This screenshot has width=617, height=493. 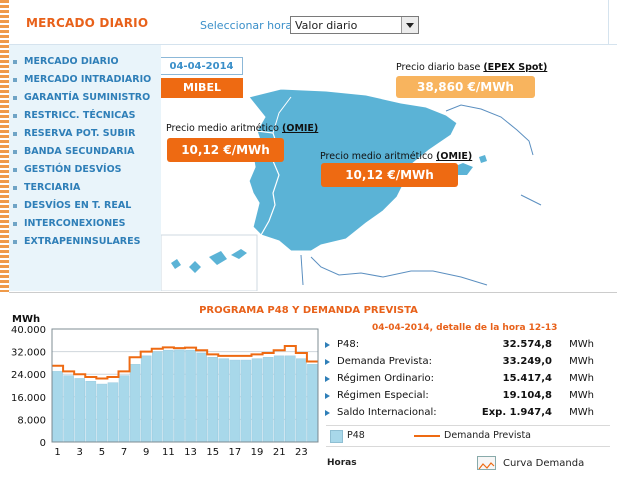 What do you see at coordinates (527, 361) in the screenshot?
I see `detail-value: 33.249,0` at bounding box center [527, 361].